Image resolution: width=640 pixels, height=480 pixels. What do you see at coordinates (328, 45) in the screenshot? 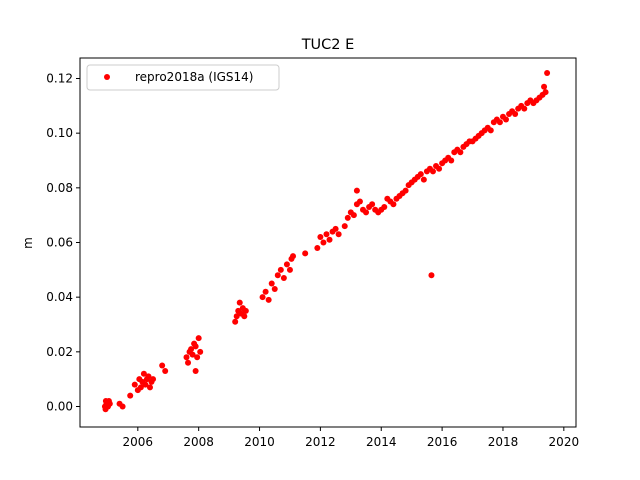
I see `chart-title: TUC2 E` at bounding box center [328, 45].